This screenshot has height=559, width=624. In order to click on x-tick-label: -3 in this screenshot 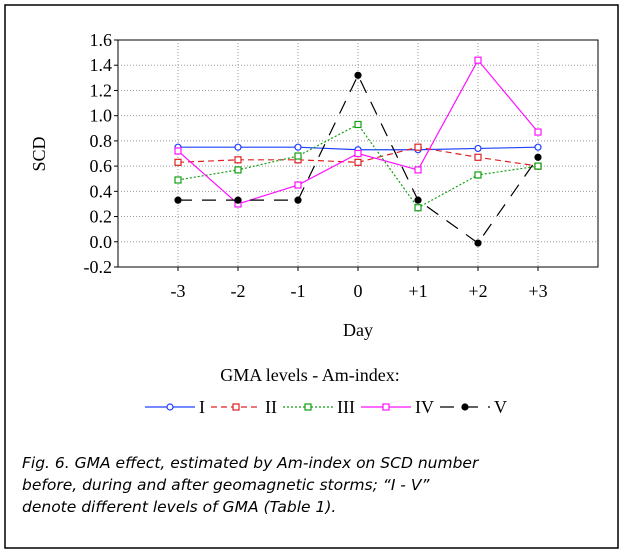, I will do `click(178, 291)`.